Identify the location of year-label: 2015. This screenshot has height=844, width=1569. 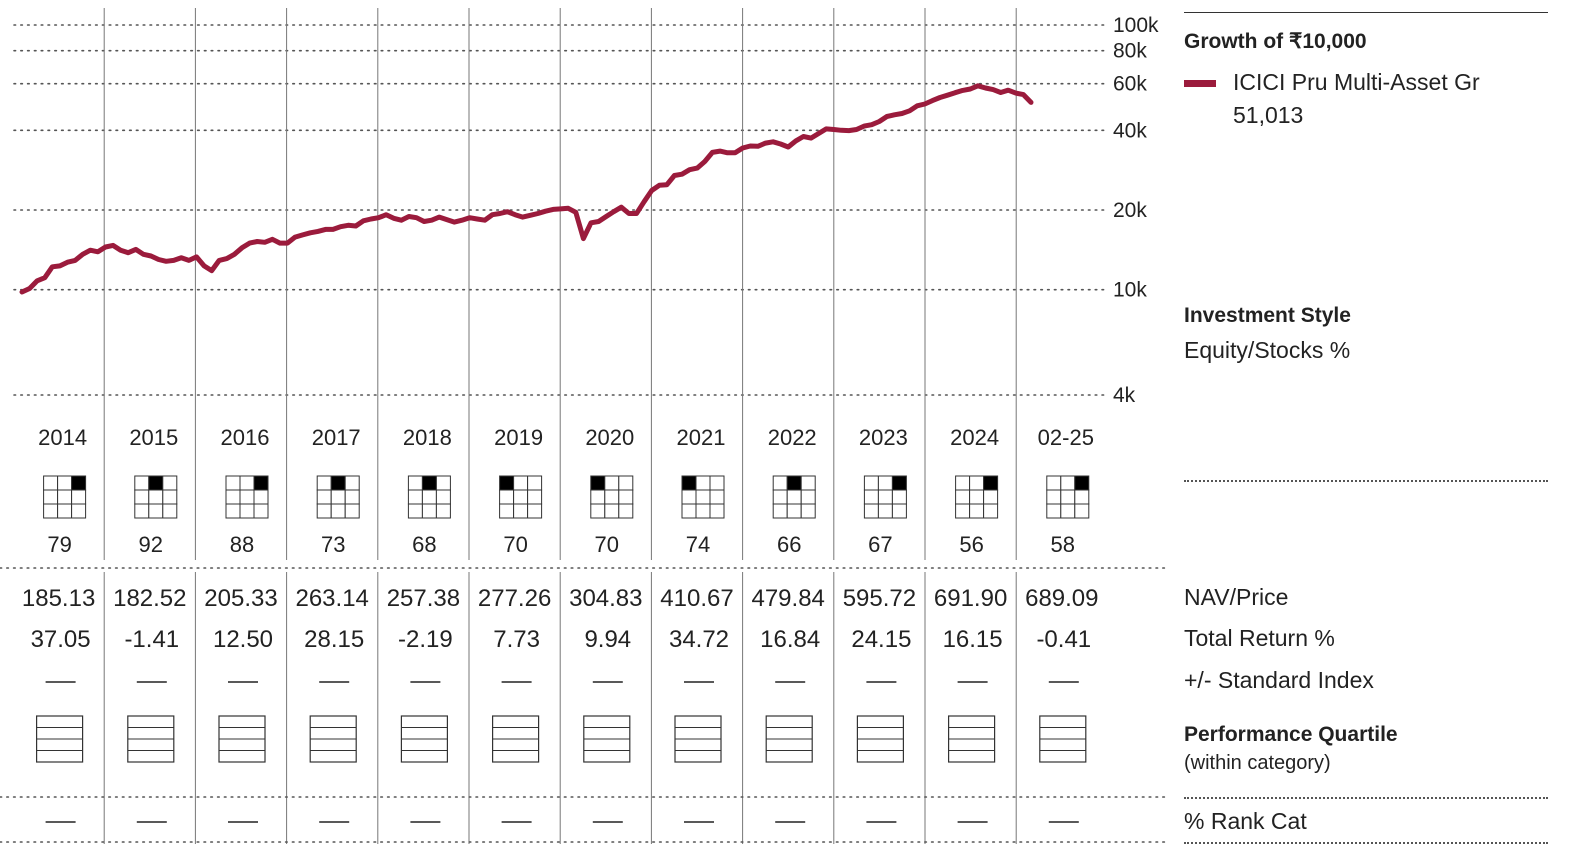
(153, 437).